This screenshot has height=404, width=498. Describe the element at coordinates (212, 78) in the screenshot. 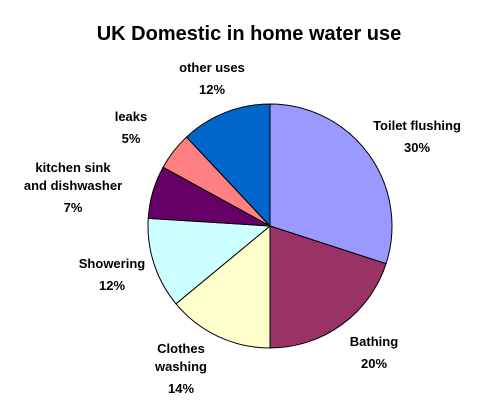

I see `pie-label-other-uses: other uses 12%` at that location.